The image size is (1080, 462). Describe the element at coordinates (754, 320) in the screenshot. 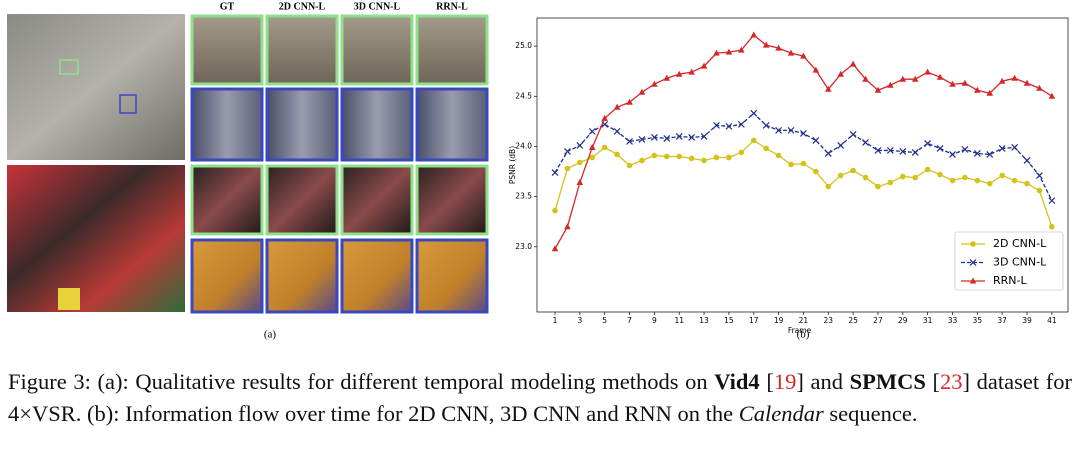

I see `x-tick-label: 17` at that location.